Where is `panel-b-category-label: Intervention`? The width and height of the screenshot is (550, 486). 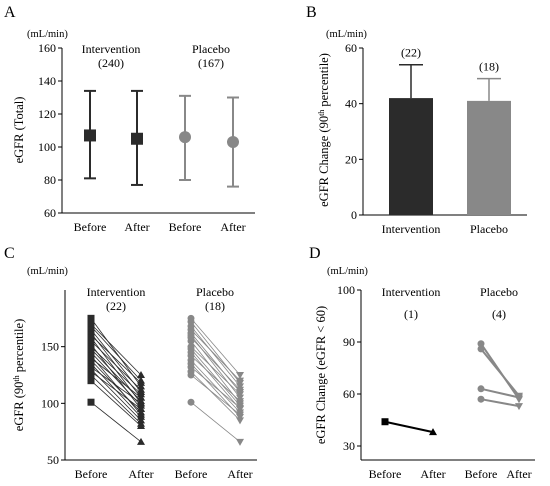
panel-b-category-label: Intervention is located at coordinates (411, 229).